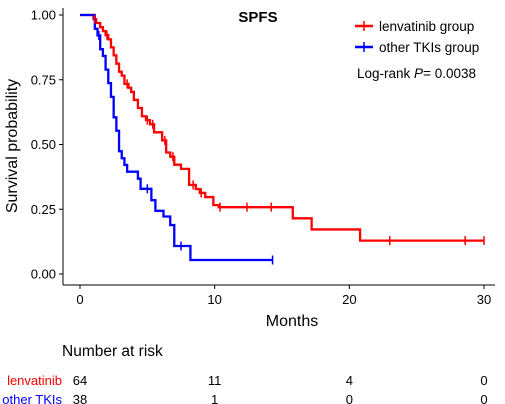  I want to click on legend-label-other-tkis: other TKIs group, so click(429, 47).